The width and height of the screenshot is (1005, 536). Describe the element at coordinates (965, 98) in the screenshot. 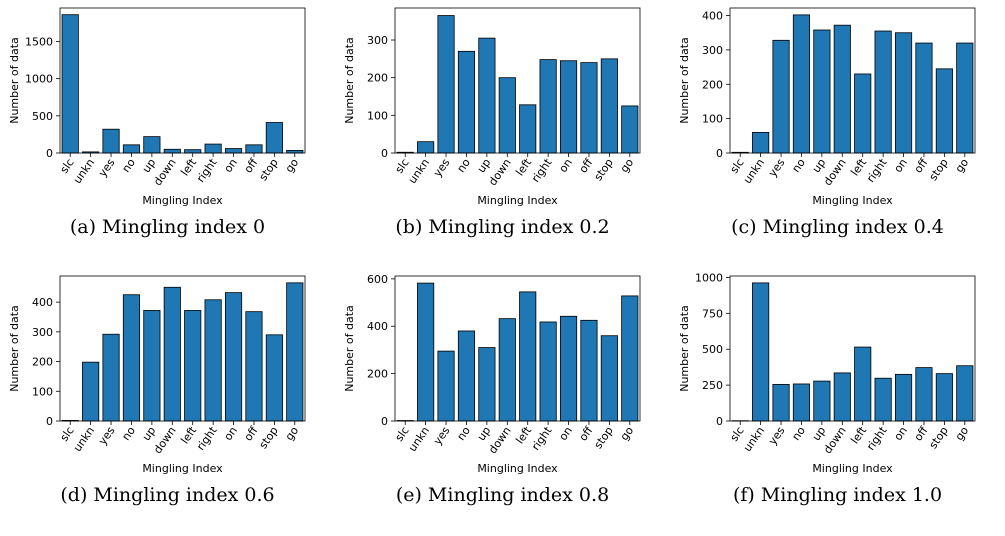

I see `bar-c-go` at that location.